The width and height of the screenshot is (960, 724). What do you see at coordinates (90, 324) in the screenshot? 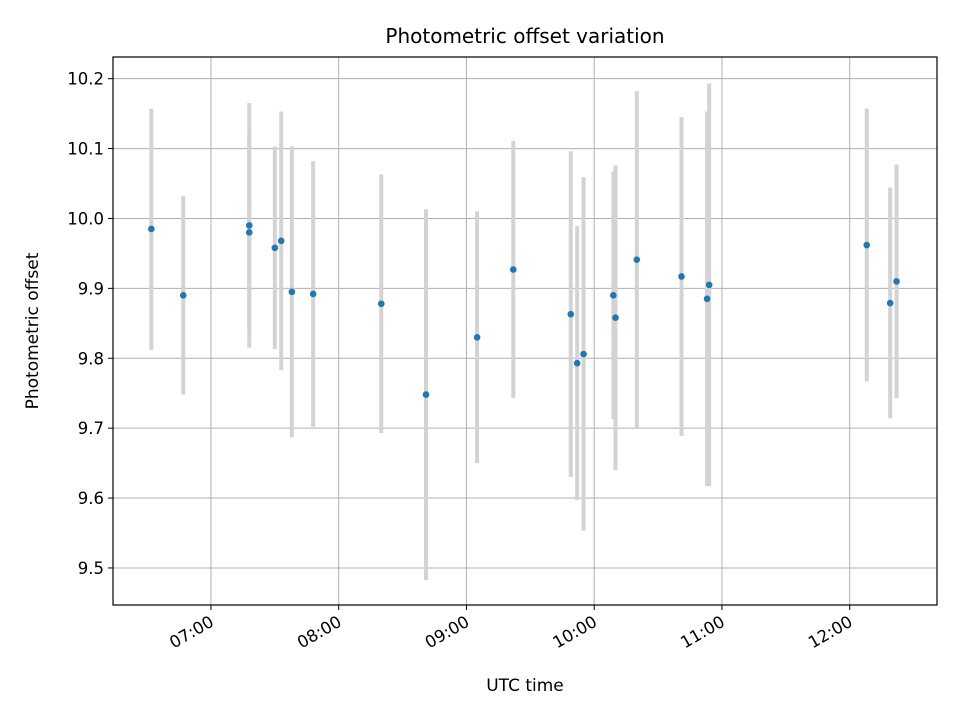
I see `y-axis-ticks: 9.5 9.6 9.7 9.8 9.9 10.0 10.1 10.2` at bounding box center [90, 324].